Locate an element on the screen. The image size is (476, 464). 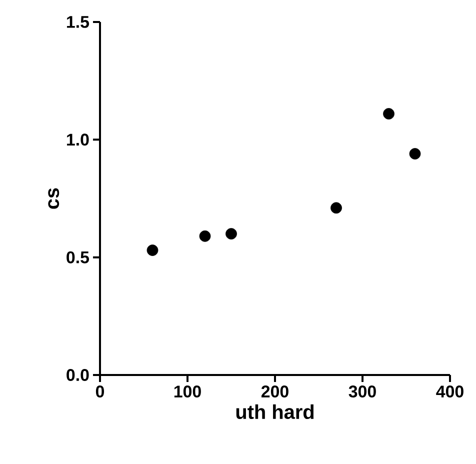
x-tick-label: 200 is located at coordinates (274, 392).